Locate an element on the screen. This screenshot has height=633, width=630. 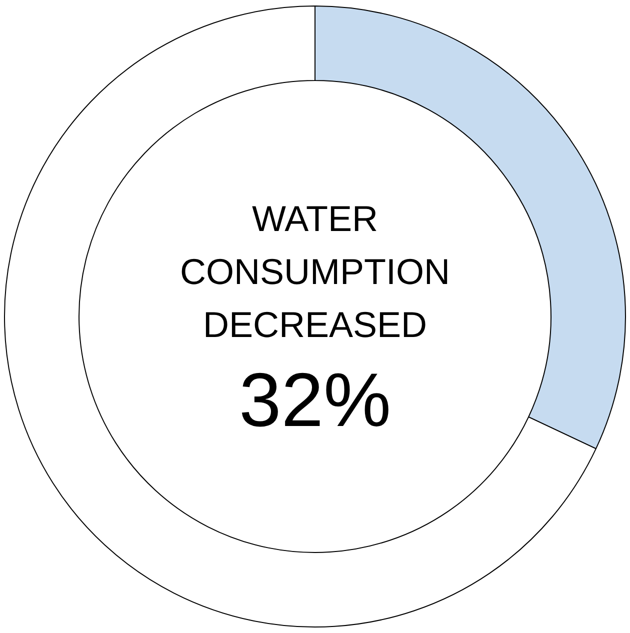
text: 32% is located at coordinates (315, 400).